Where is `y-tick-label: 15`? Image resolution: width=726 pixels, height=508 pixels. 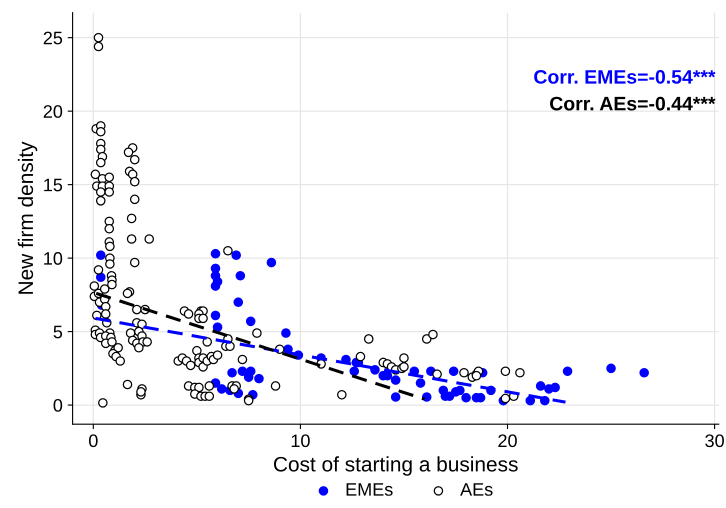 y-tick-label: 15 is located at coordinates (53, 185).